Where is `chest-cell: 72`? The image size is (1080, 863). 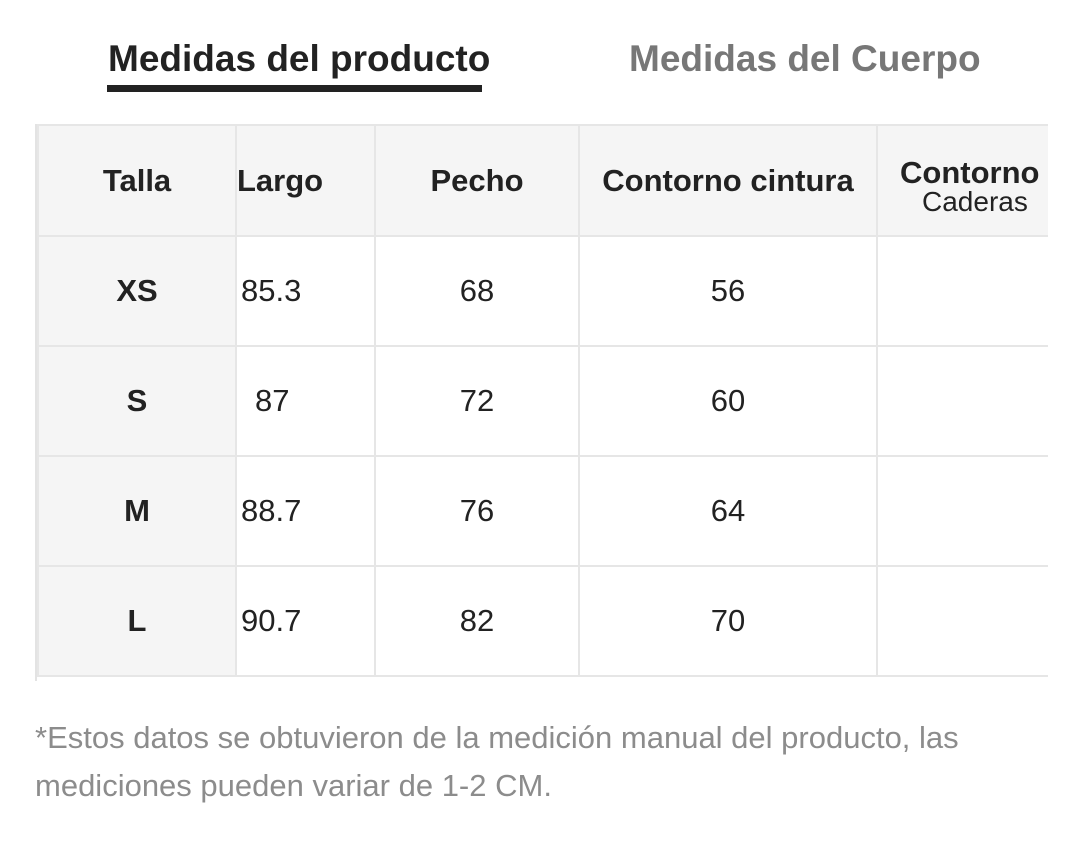
chest-cell: 72 is located at coordinates (477, 401).